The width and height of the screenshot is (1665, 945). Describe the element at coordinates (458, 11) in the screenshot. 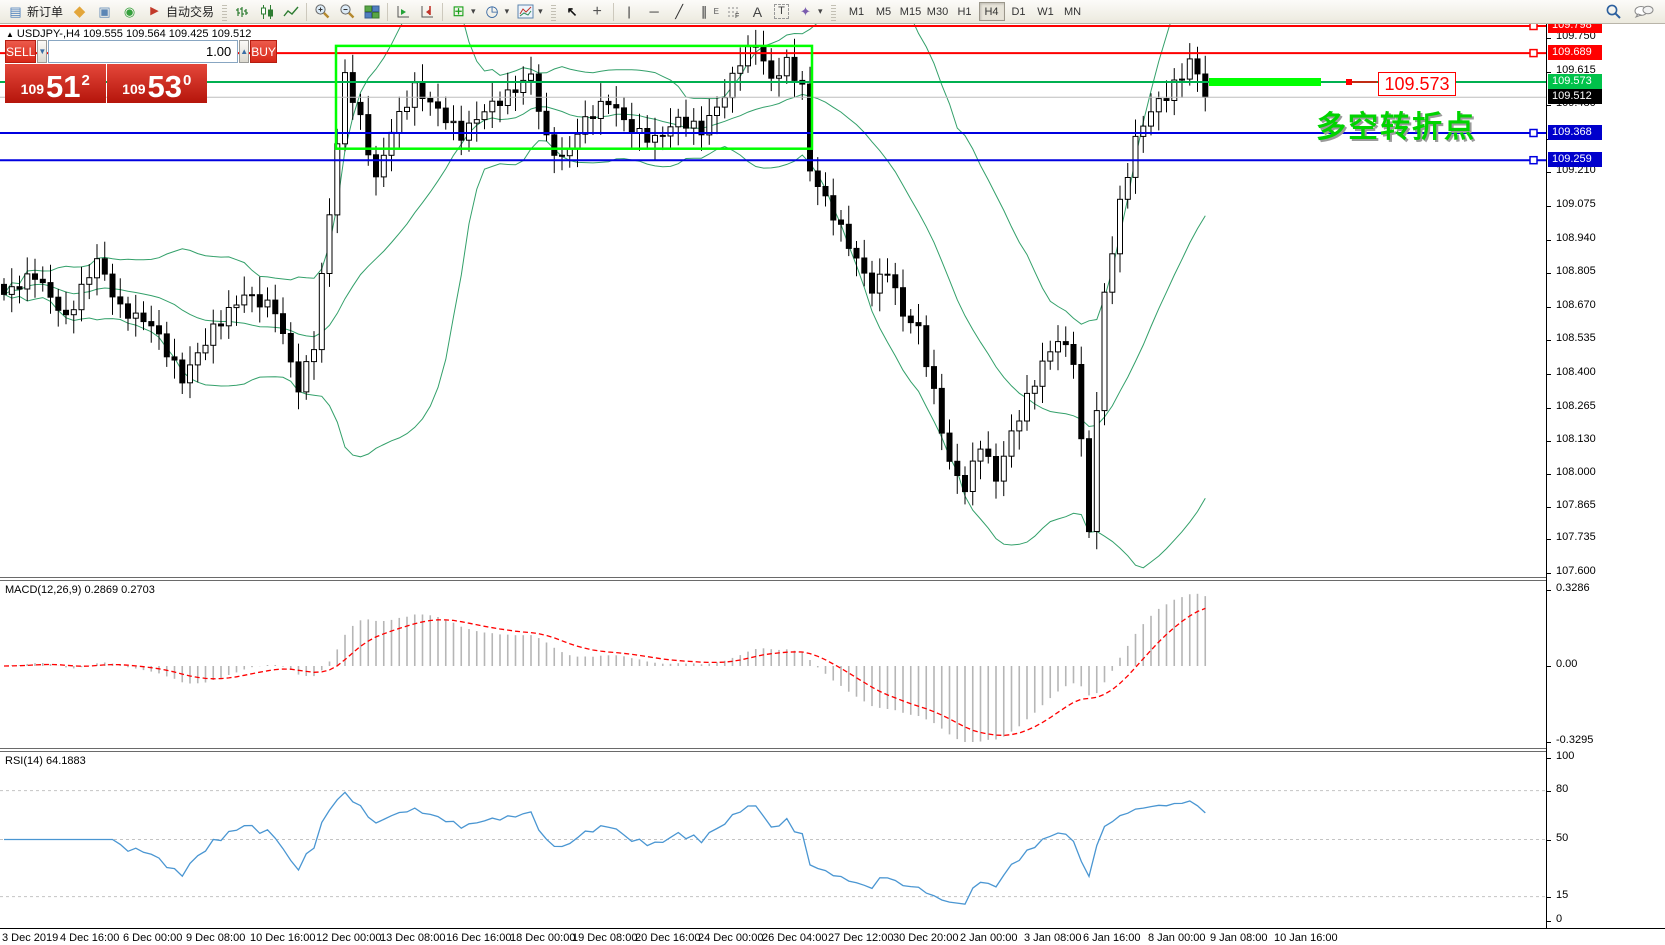

I see `add-indicator-icon: ⊞` at that location.